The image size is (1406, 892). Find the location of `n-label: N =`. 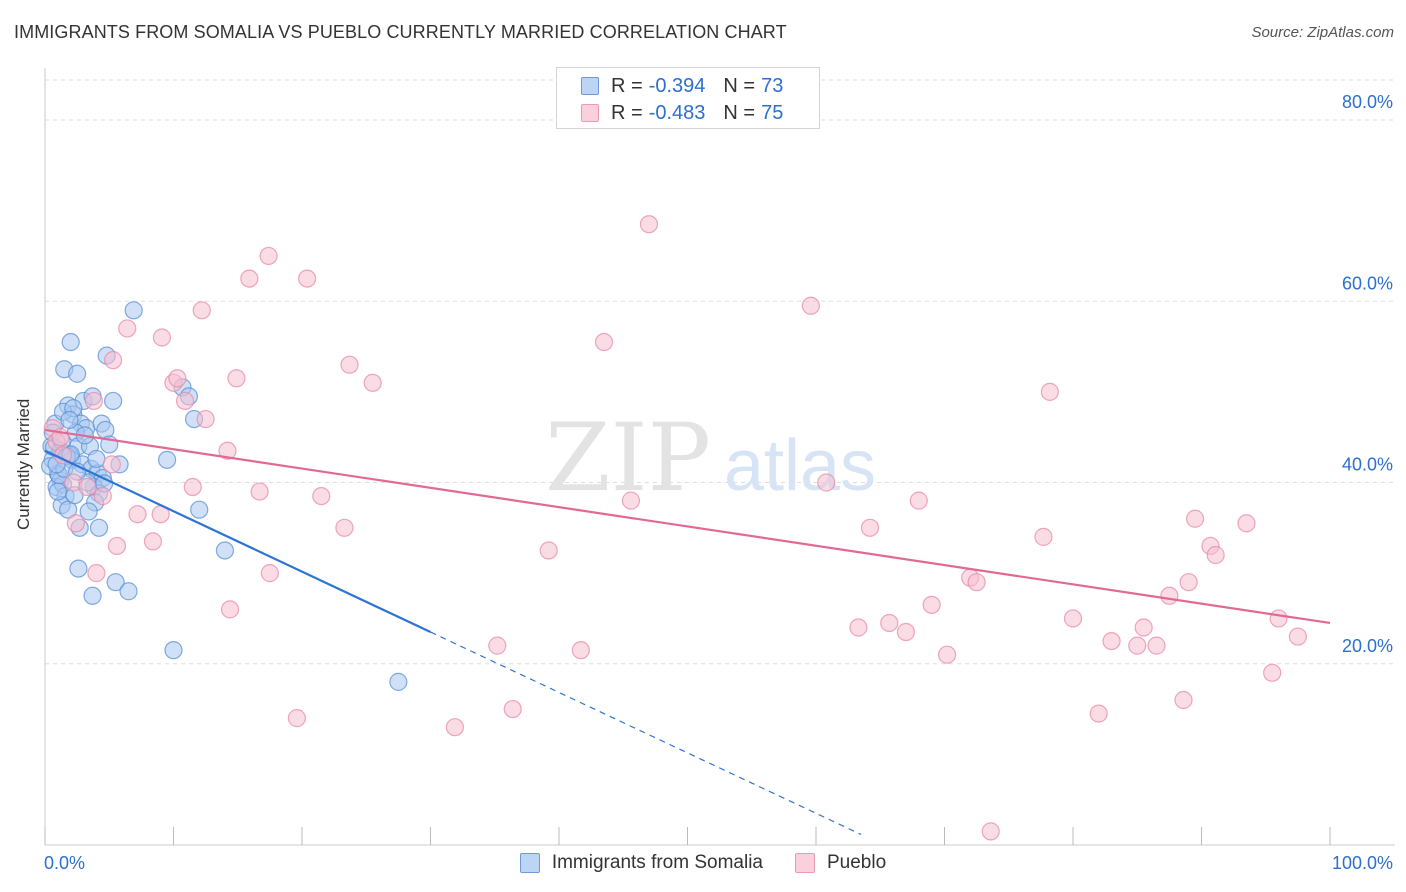

n-label: N = is located at coordinates (739, 112).